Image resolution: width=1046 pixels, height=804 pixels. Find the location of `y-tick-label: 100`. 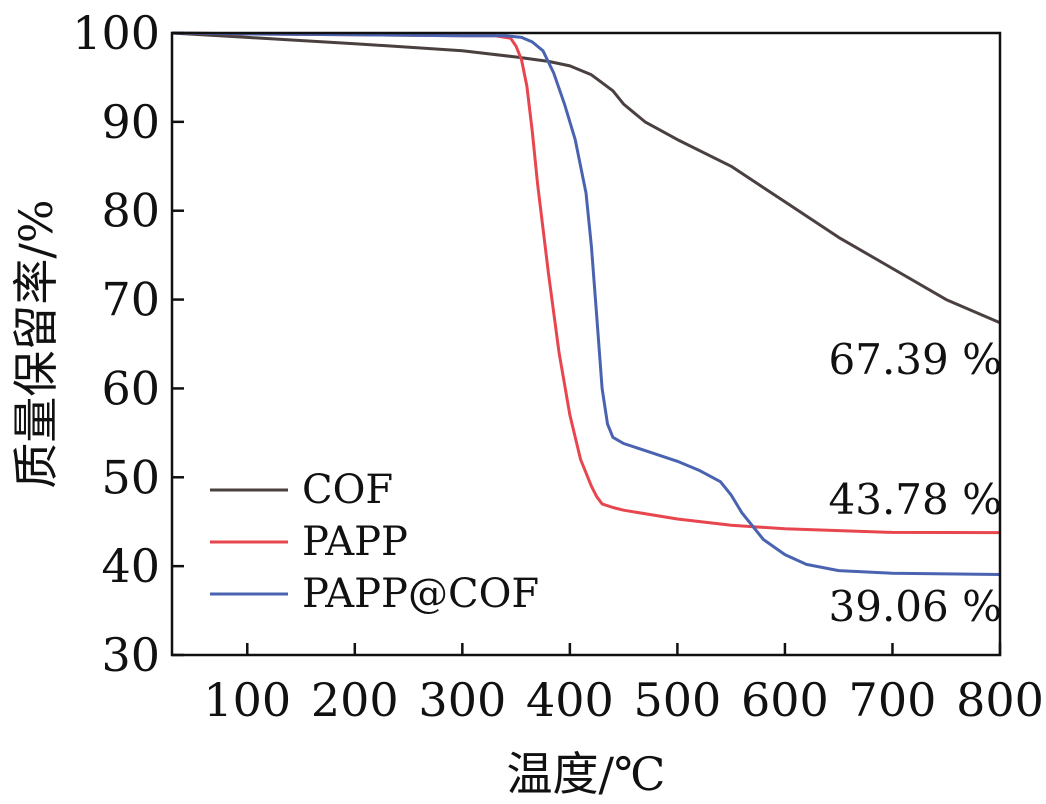

y-tick-label: 100 is located at coordinates (116, 33).